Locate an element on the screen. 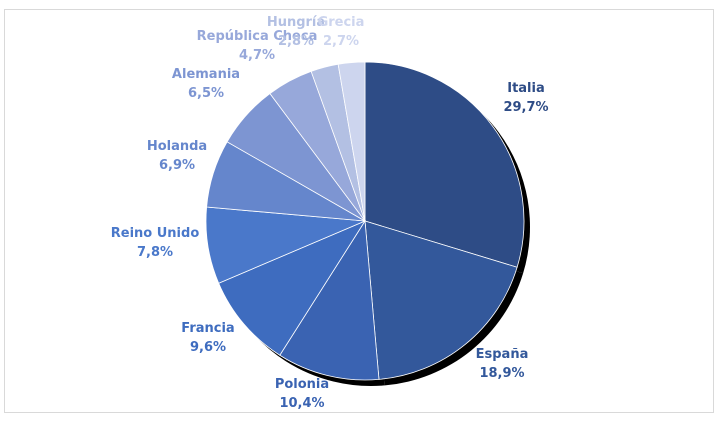 The width and height of the screenshot is (716, 421). category-label-francia: Francia is located at coordinates (207, 328).